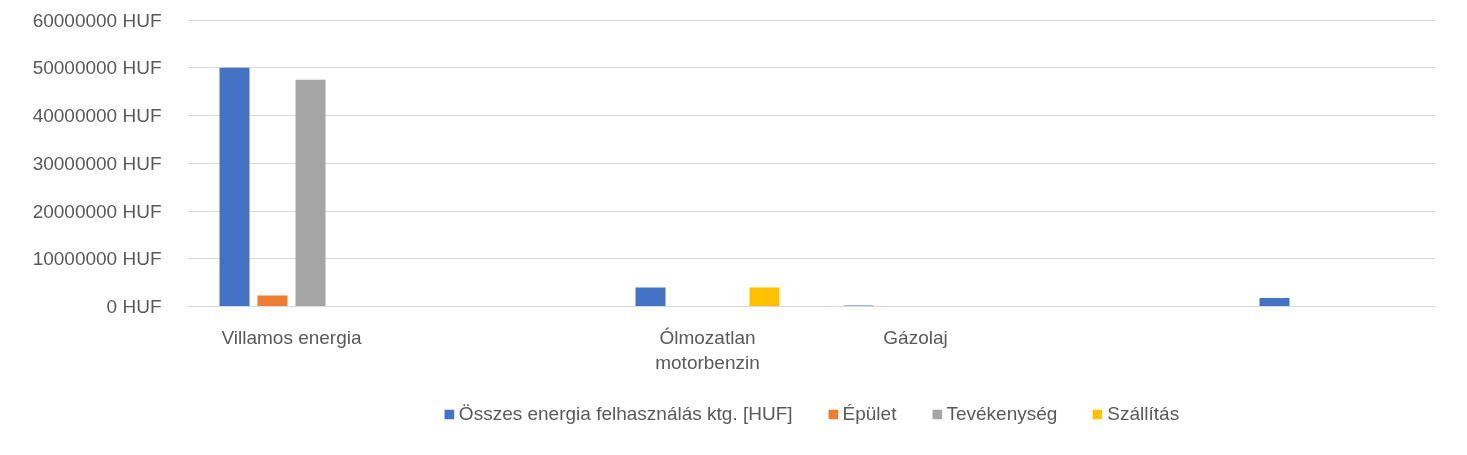  What do you see at coordinates (1002, 414) in the screenshot?
I see `legend-label: Tevékenység` at bounding box center [1002, 414].